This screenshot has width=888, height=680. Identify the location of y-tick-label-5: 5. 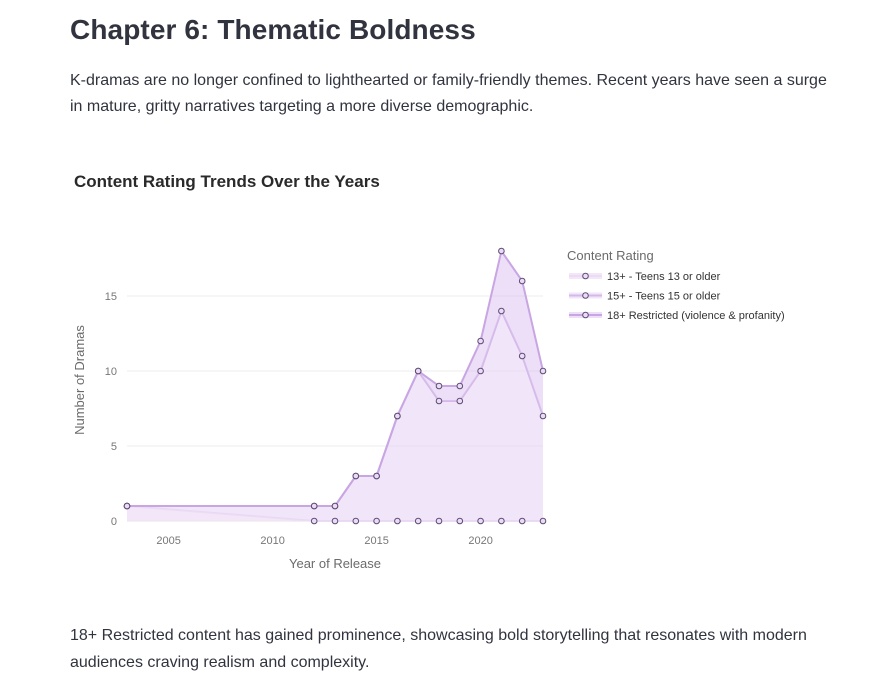
(114, 447).